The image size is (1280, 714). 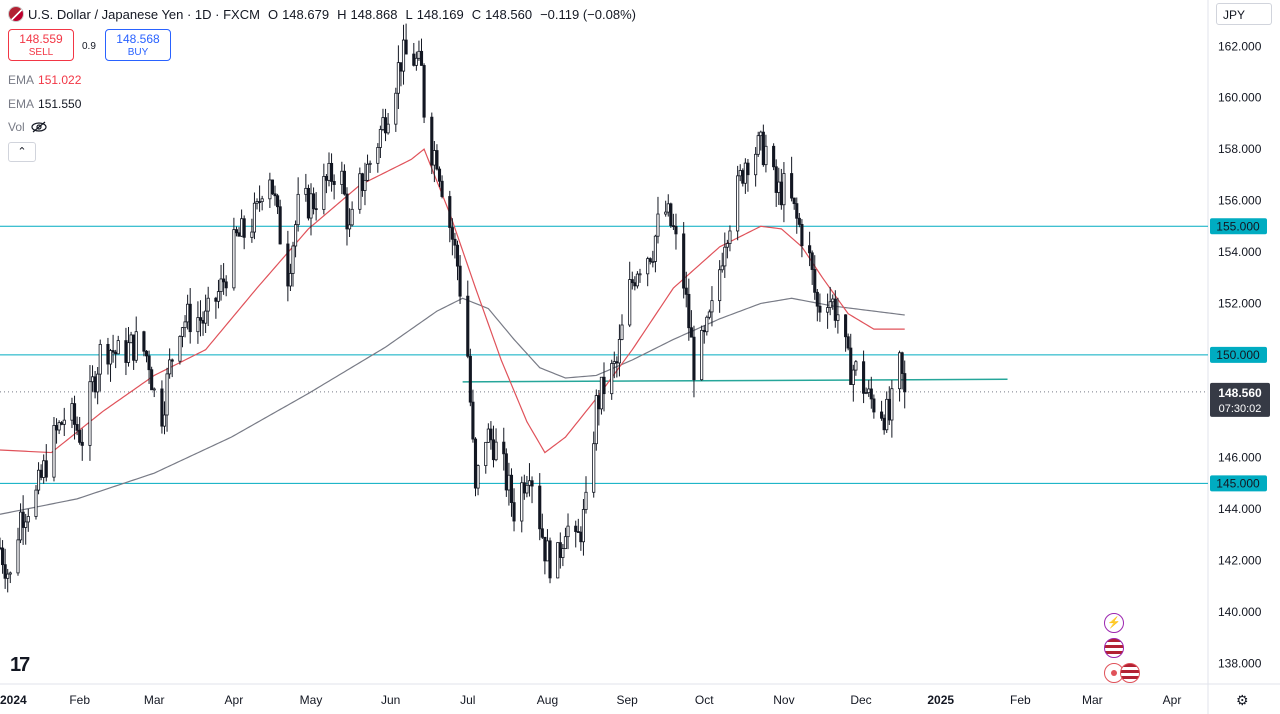 What do you see at coordinates (1240, 46) in the screenshot?
I see `y-tick-label: 162.000` at bounding box center [1240, 46].